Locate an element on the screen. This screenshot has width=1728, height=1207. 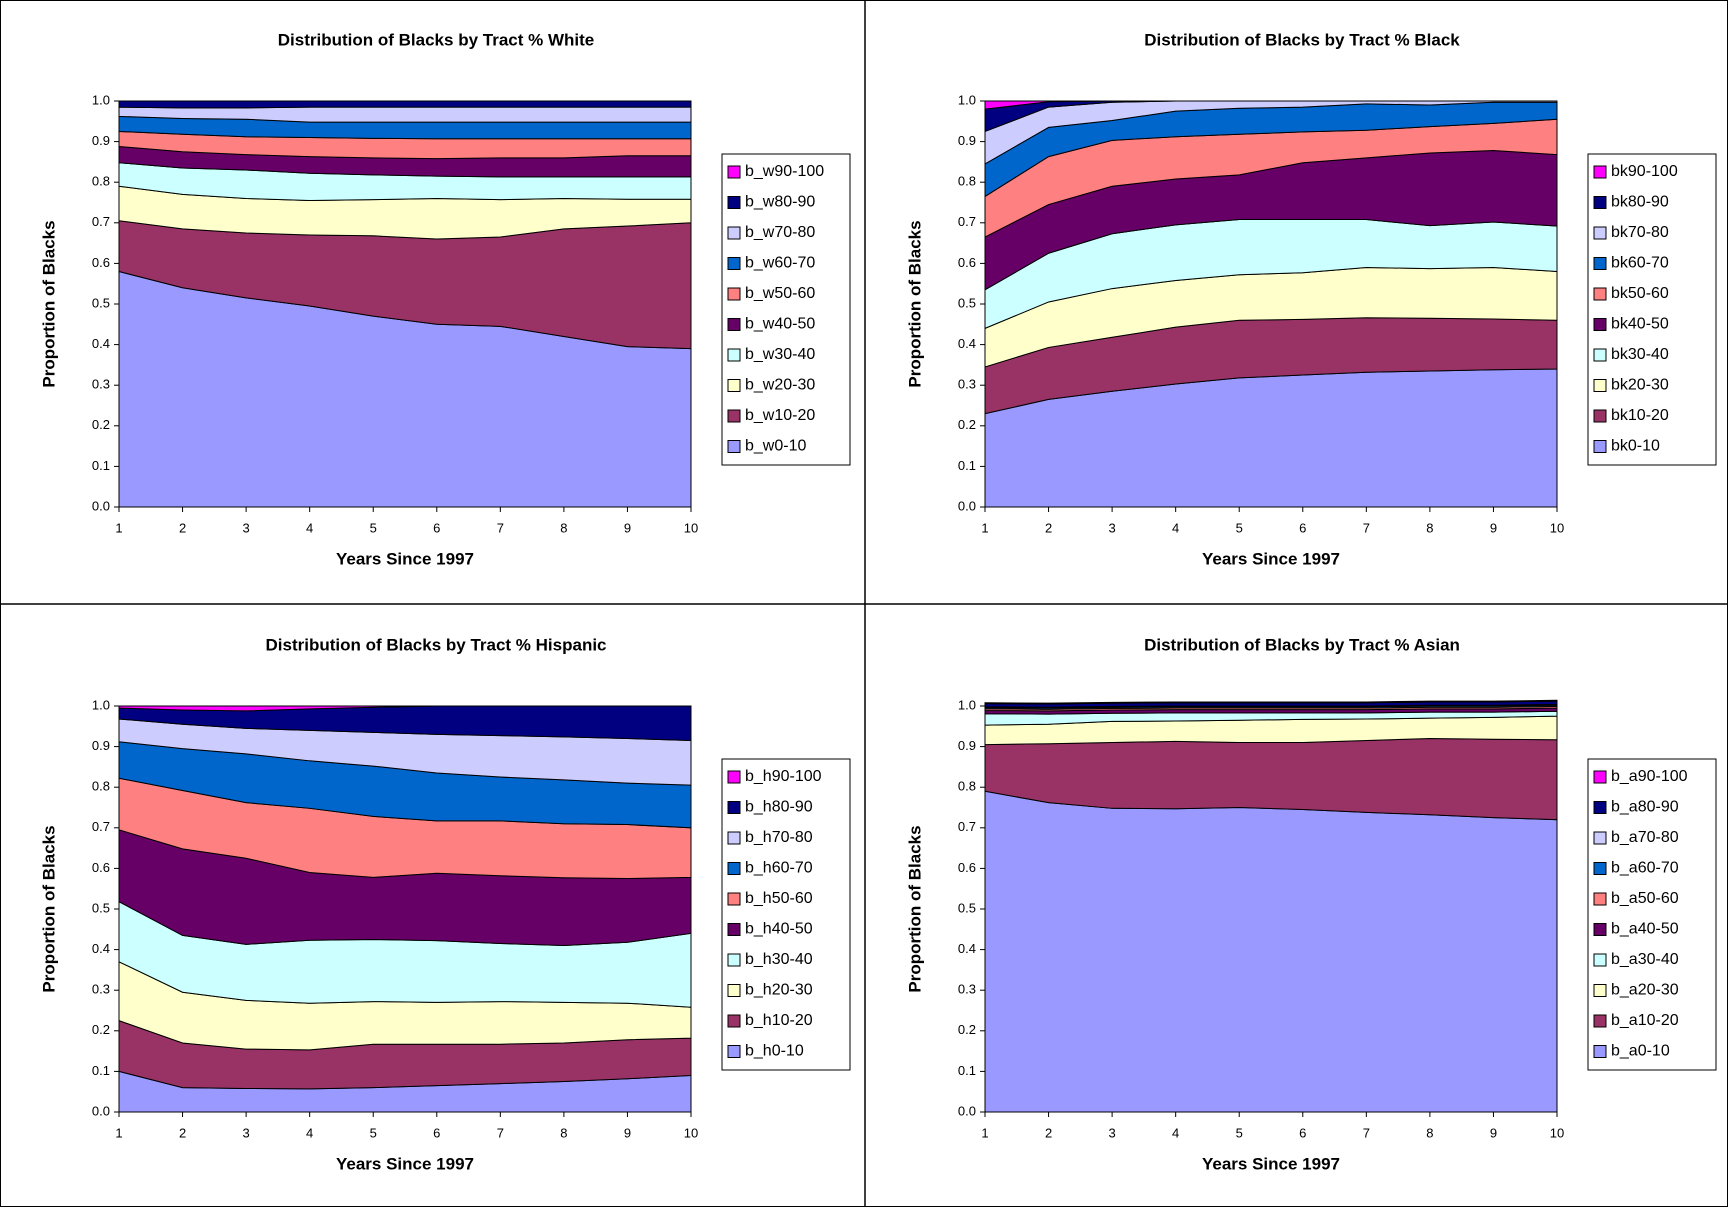
legend-label: bk50-60 is located at coordinates (1640, 293).